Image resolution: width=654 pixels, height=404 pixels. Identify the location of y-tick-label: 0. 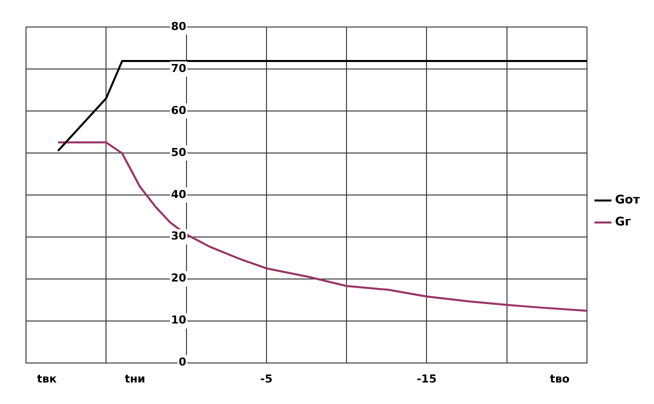
(182, 362).